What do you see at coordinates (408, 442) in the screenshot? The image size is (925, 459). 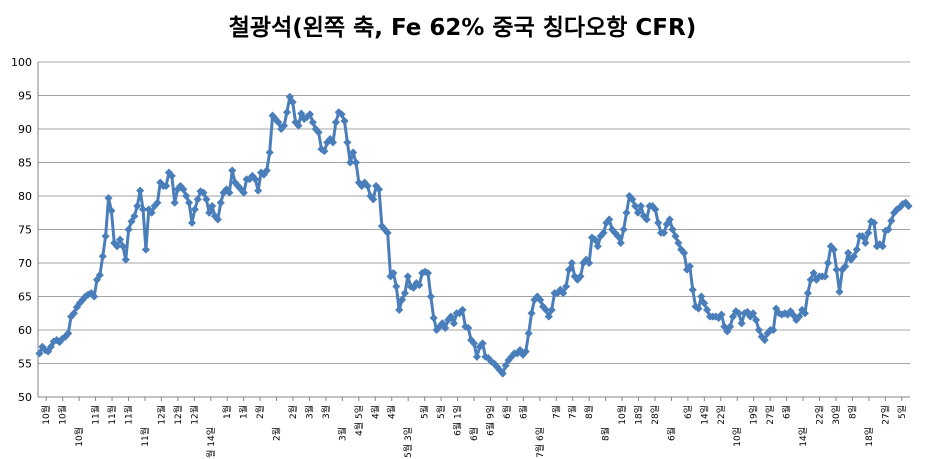 I see `x-tick-label: 5월 3일` at bounding box center [408, 442].